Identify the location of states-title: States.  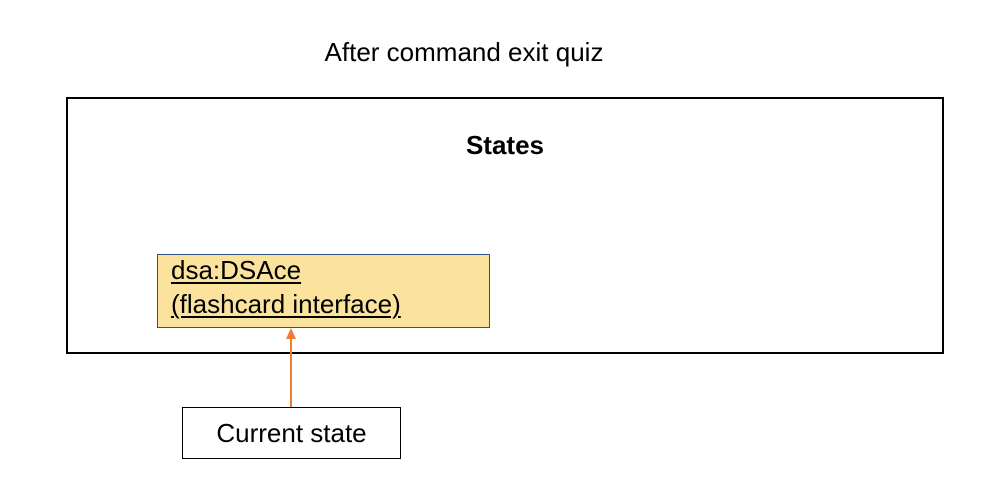
(505, 145).